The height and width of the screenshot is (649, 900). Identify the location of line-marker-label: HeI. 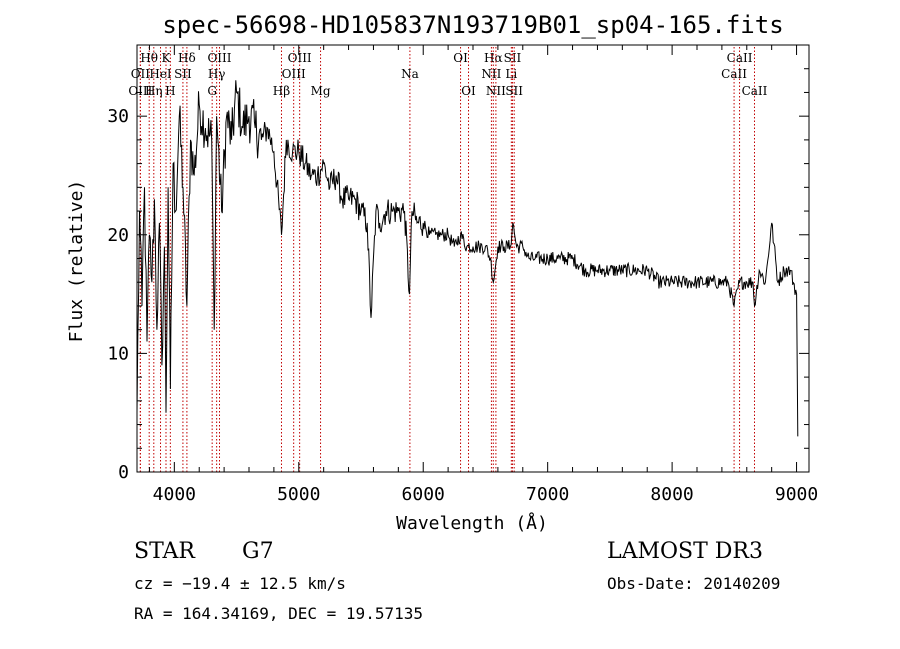
(160, 74).